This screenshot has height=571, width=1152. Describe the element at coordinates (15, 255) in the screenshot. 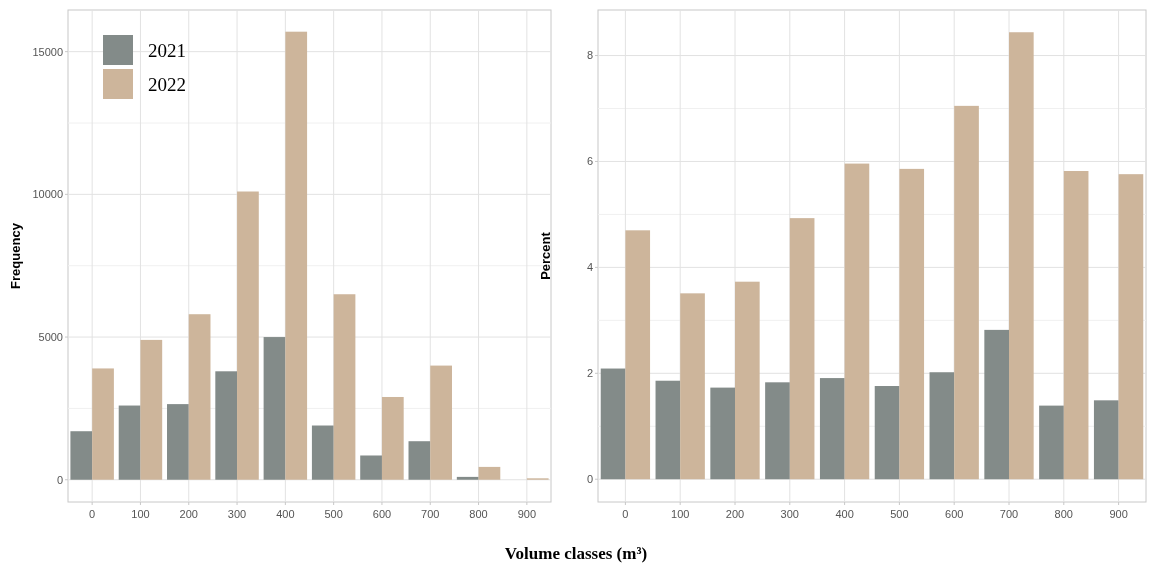

I see `y-axis-title: Frequency` at that location.